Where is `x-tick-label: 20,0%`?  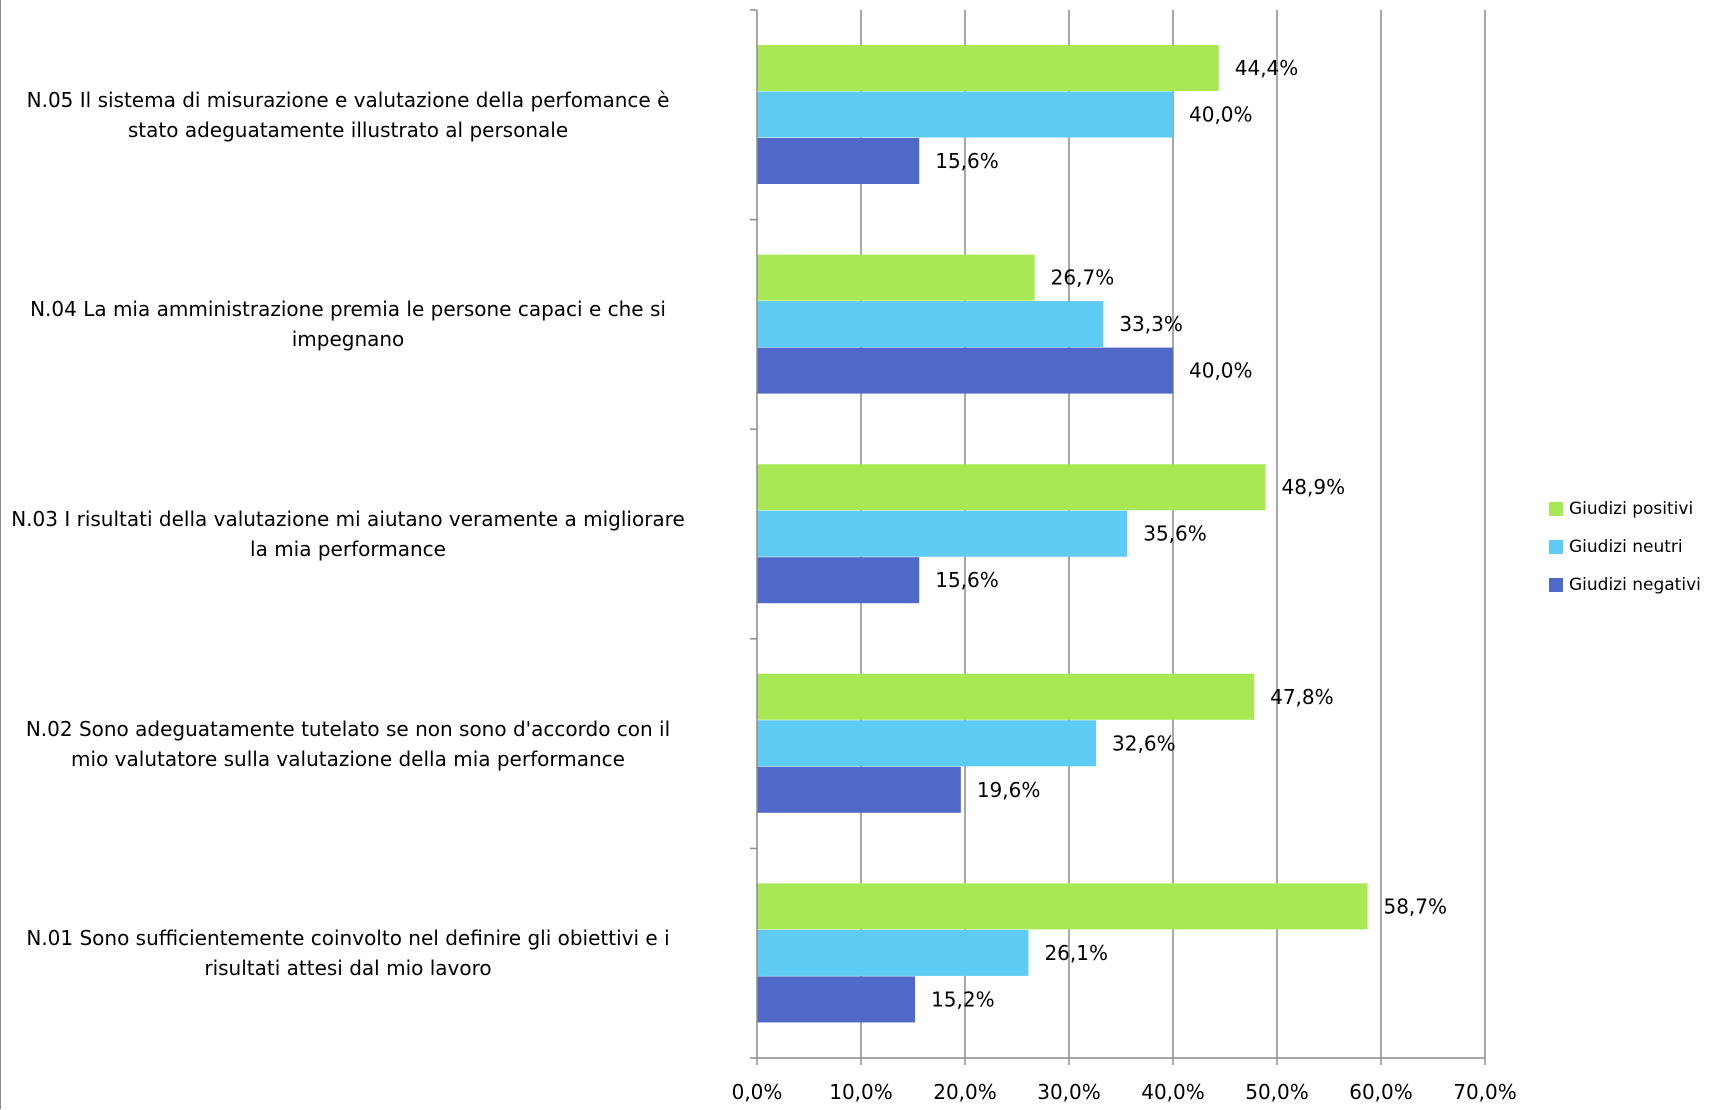
x-tick-label: 20,0% is located at coordinates (965, 1092).